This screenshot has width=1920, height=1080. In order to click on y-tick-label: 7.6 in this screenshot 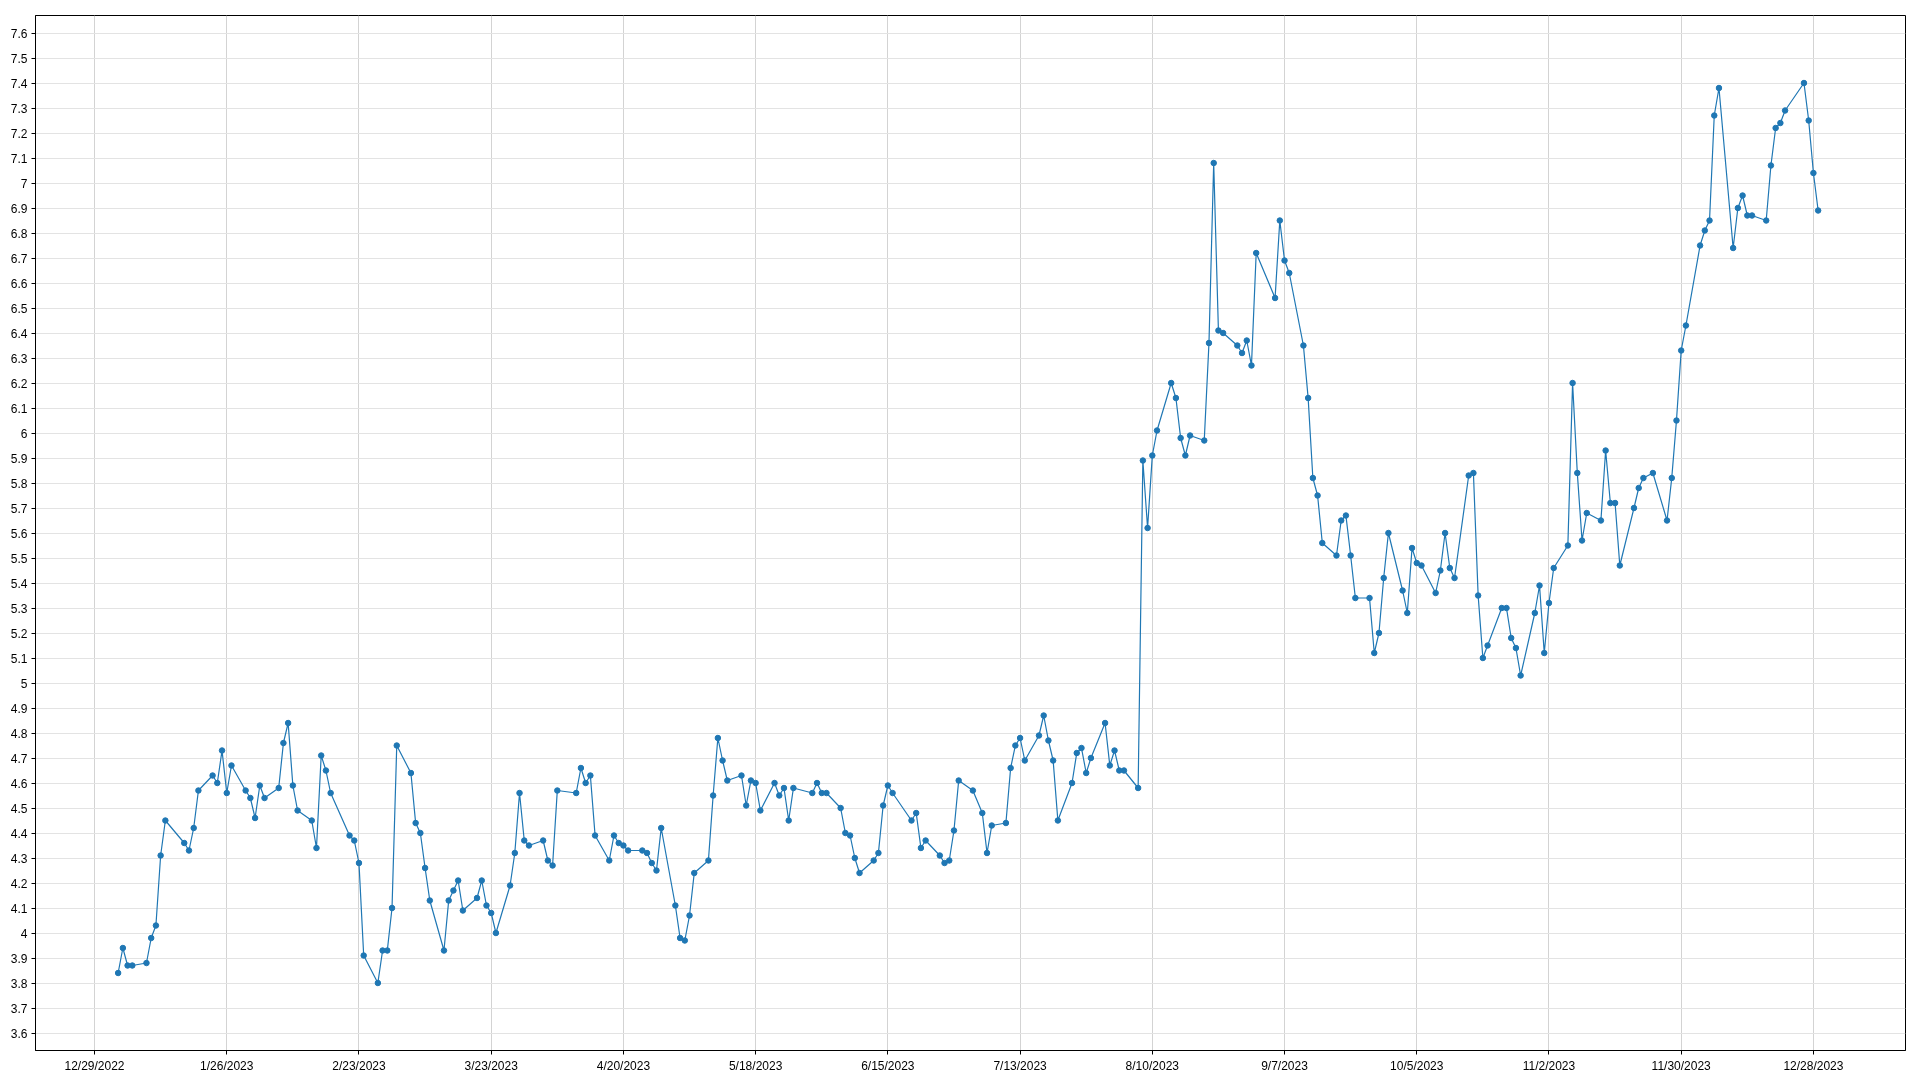, I will do `click(19, 33)`.